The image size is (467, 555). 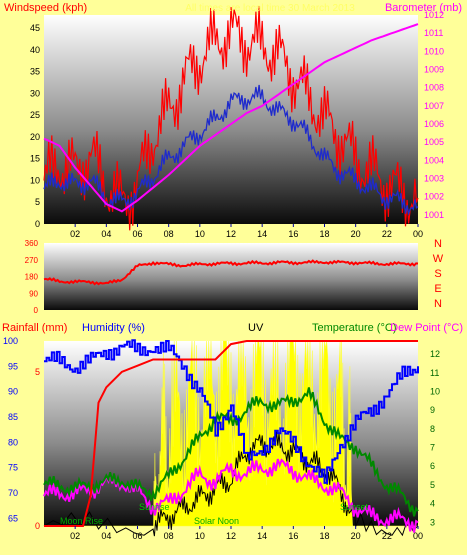 What do you see at coordinates (81, 521) in the screenshot?
I see `moonrise-label: Moon Rise` at bounding box center [81, 521].